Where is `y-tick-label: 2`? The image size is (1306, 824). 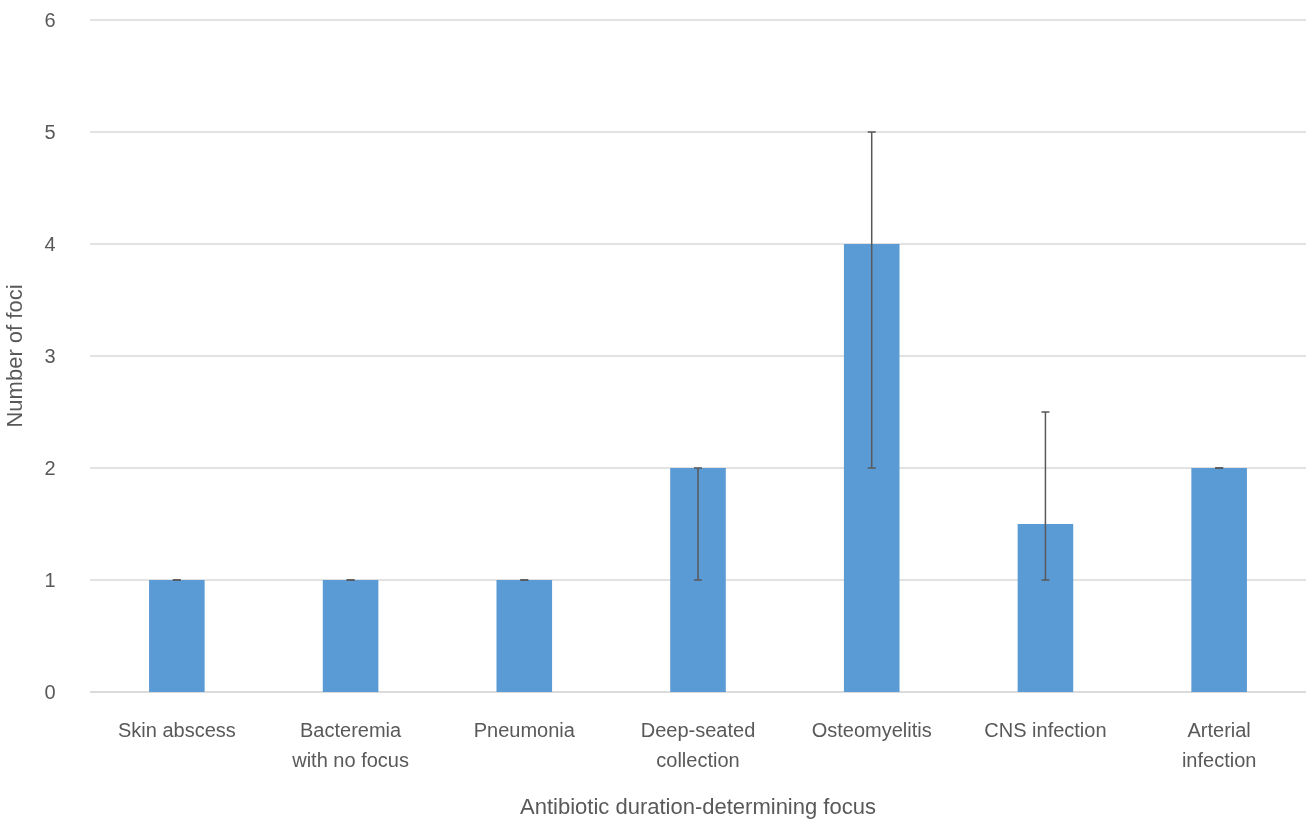 y-tick-label: 2 is located at coordinates (50, 468).